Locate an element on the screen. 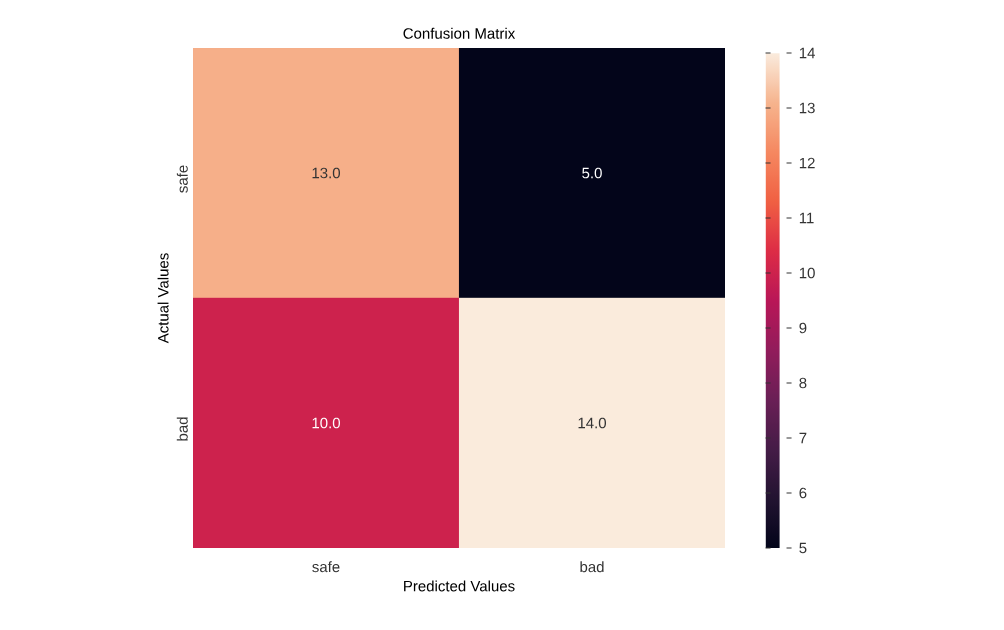 This screenshot has height=630, width=1004. color-bar-label: 14 is located at coordinates (807, 53).